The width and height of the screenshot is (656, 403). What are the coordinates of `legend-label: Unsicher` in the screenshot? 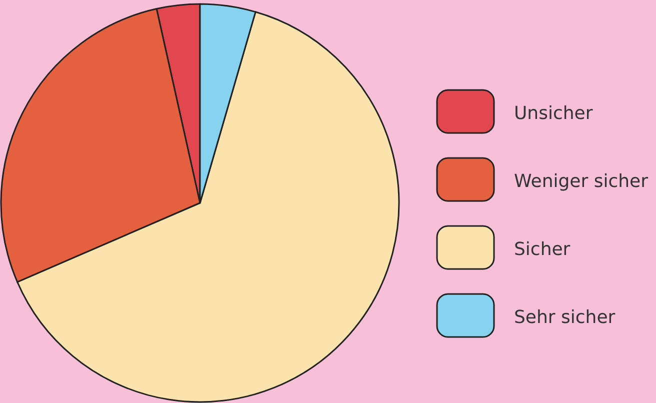 It's located at (554, 113).